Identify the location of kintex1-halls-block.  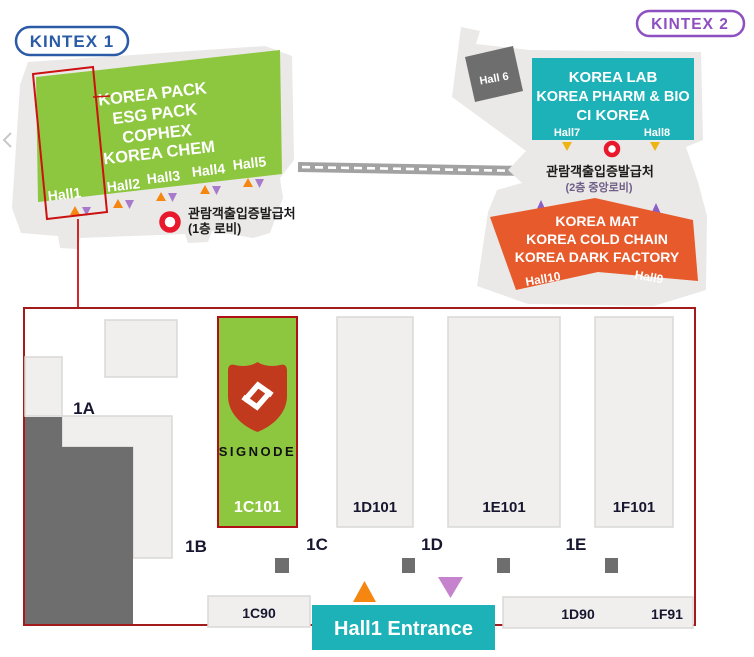
(159, 126).